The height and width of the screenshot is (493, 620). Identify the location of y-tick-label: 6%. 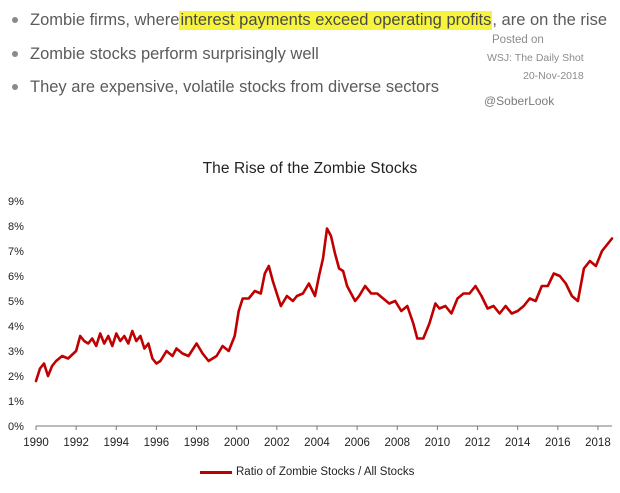
(16, 277).